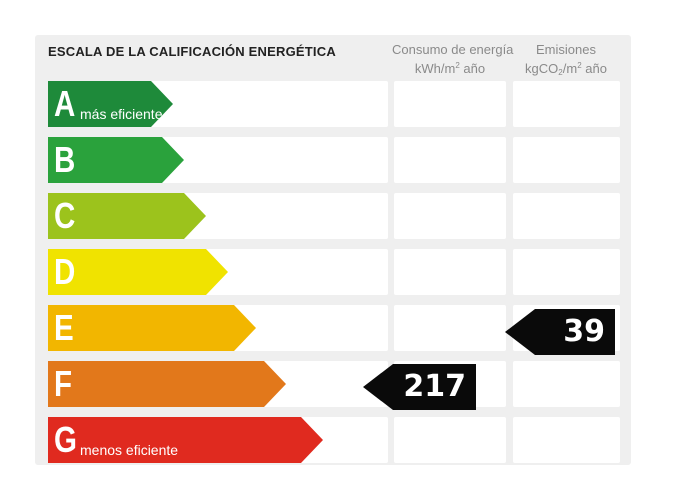 This screenshot has height=500, width=700. What do you see at coordinates (129, 450) in the screenshot?
I see `rating-description: menos eficiente` at bounding box center [129, 450].